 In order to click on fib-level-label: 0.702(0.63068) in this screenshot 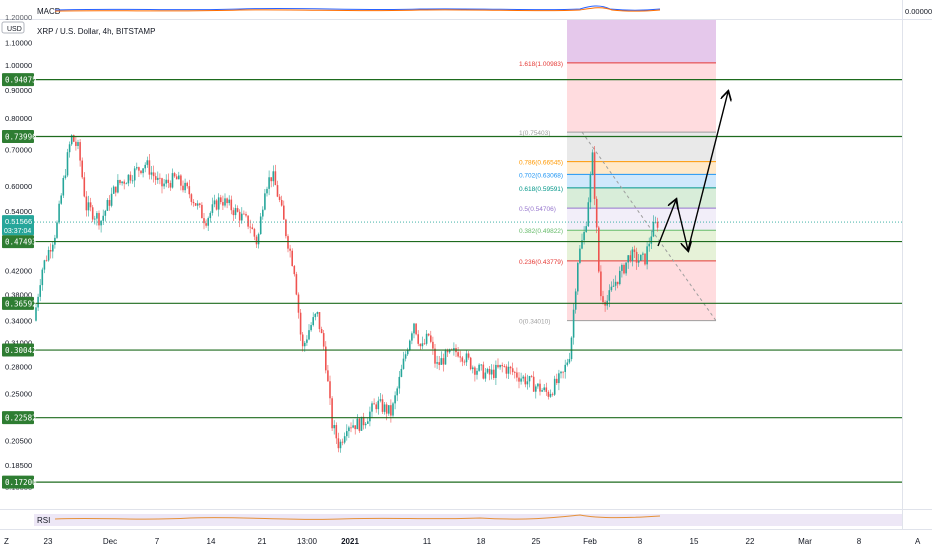, I will do `click(541, 175)`.